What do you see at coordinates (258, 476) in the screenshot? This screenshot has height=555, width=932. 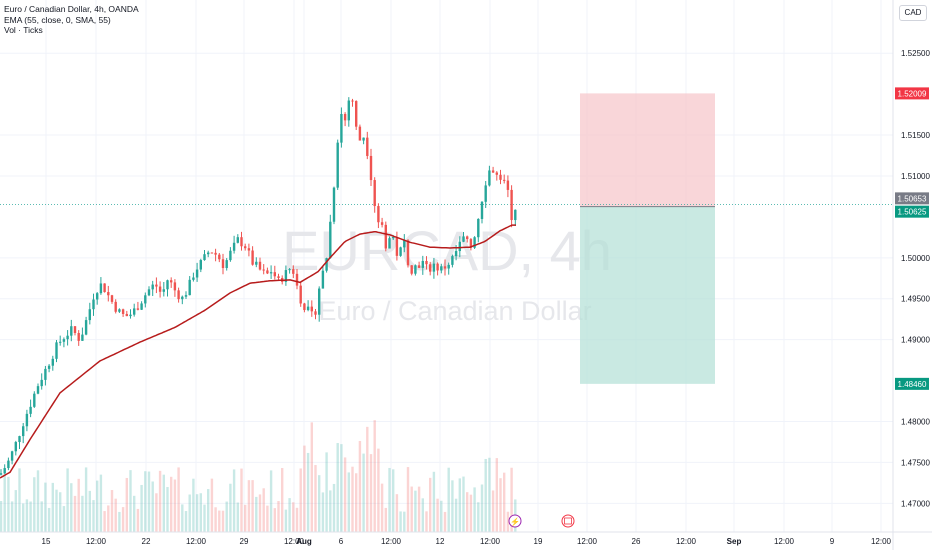 I see `volume-bars` at bounding box center [258, 476].